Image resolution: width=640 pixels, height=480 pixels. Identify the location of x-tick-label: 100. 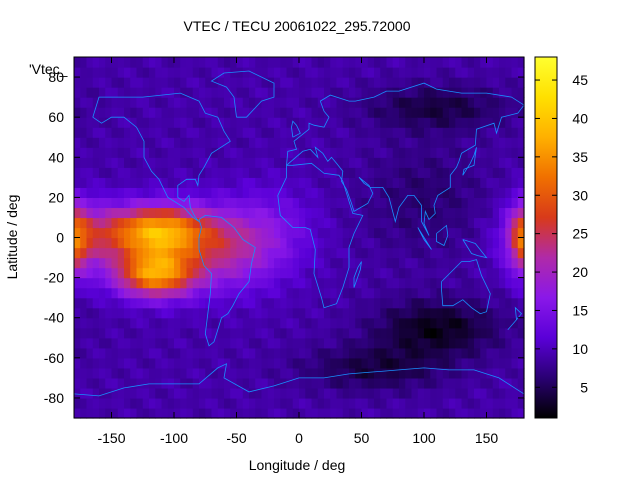
(424, 438).